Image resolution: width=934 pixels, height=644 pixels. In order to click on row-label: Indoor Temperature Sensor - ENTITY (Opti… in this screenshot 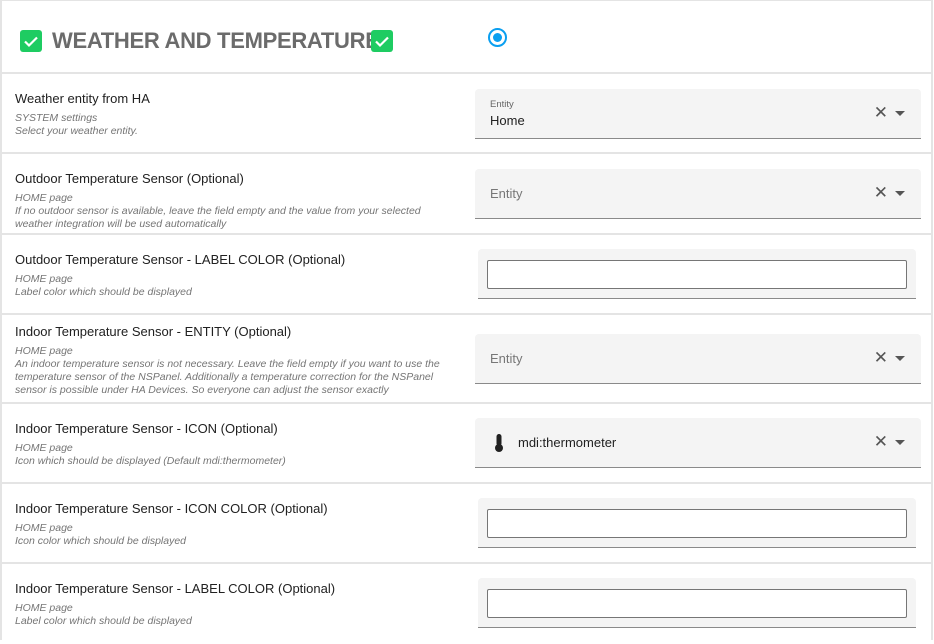, I will do `click(153, 331)`.